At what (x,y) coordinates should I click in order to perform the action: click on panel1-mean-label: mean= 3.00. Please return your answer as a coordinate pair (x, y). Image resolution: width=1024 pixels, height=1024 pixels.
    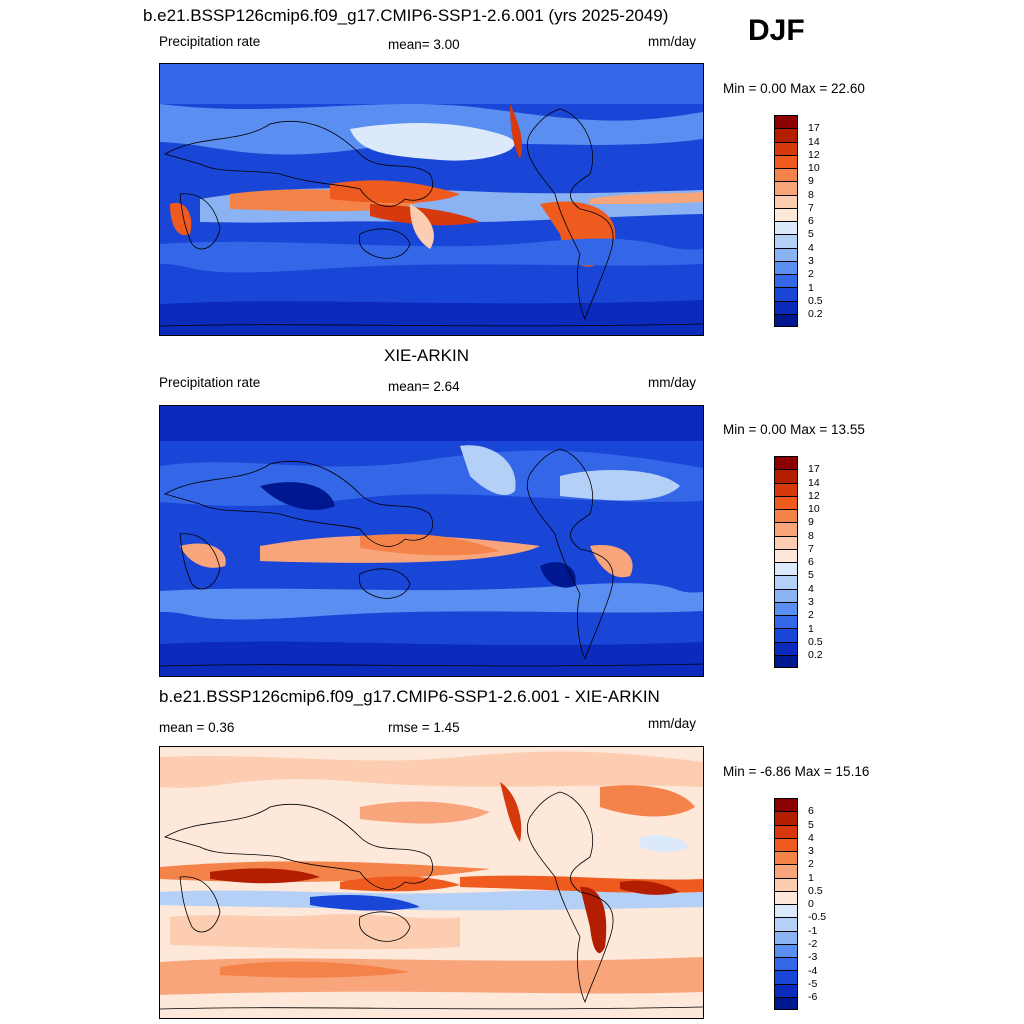
    Looking at the image, I should click on (424, 44).